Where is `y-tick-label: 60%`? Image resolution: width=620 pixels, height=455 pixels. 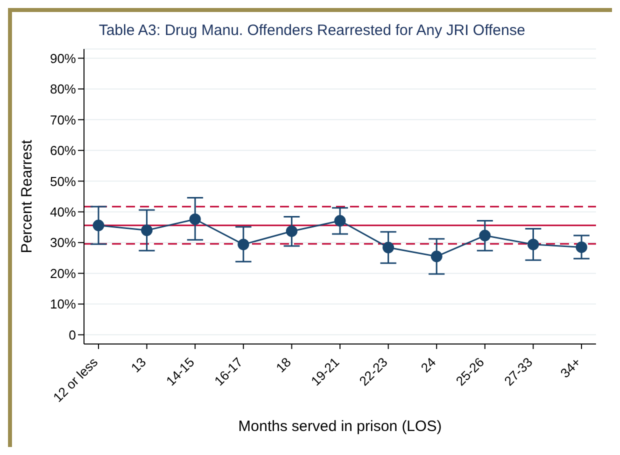 y-tick-label: 60% is located at coordinates (63, 150).